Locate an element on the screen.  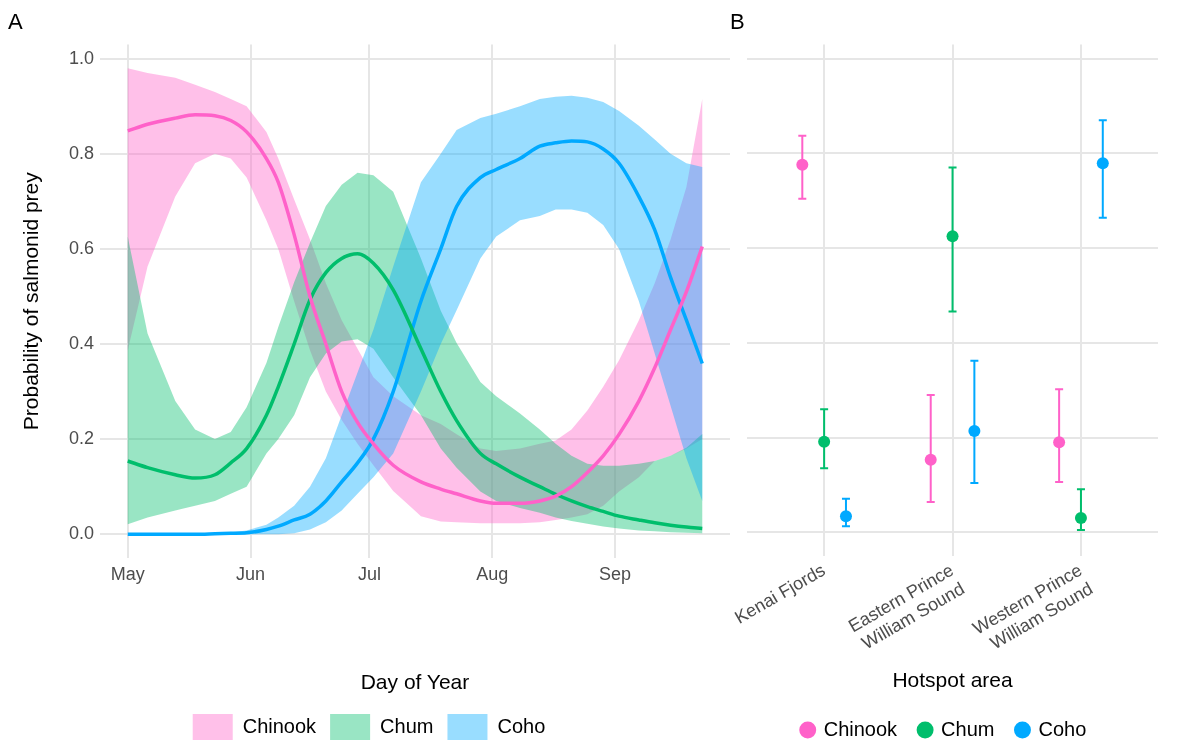
y-tick-label: 0.6 is located at coordinates (81, 247).